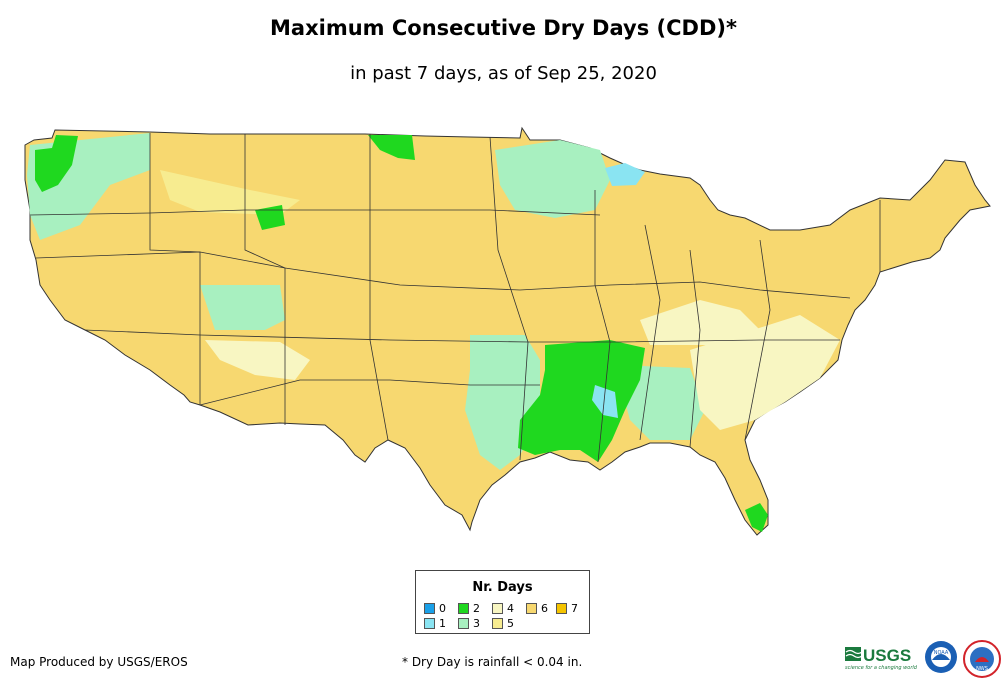  What do you see at coordinates (625, 174) in the screenshot?
I see `region-1-day-wisconsin` at bounding box center [625, 174].